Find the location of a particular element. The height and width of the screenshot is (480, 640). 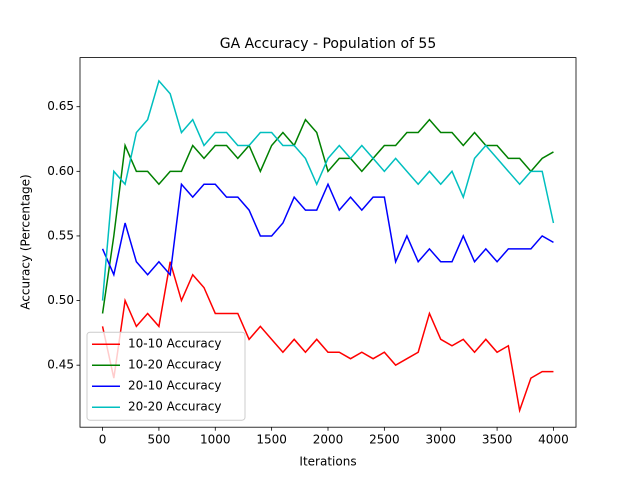

x-tick-label: 2500 is located at coordinates (384, 440).